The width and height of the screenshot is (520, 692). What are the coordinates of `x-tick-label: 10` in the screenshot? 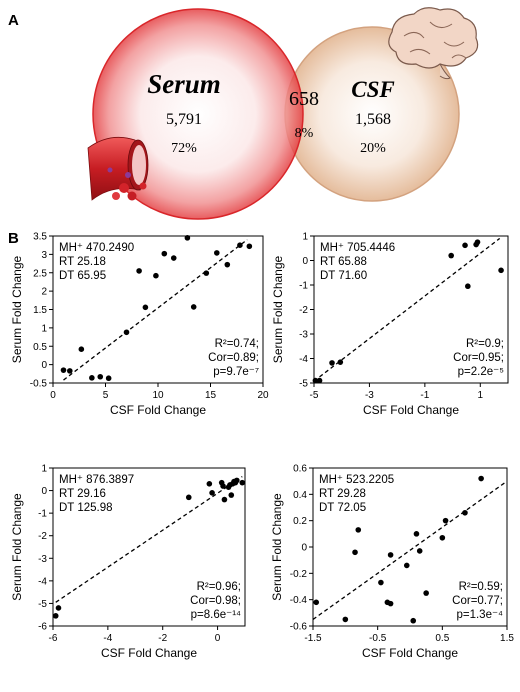 It's located at (158, 395).